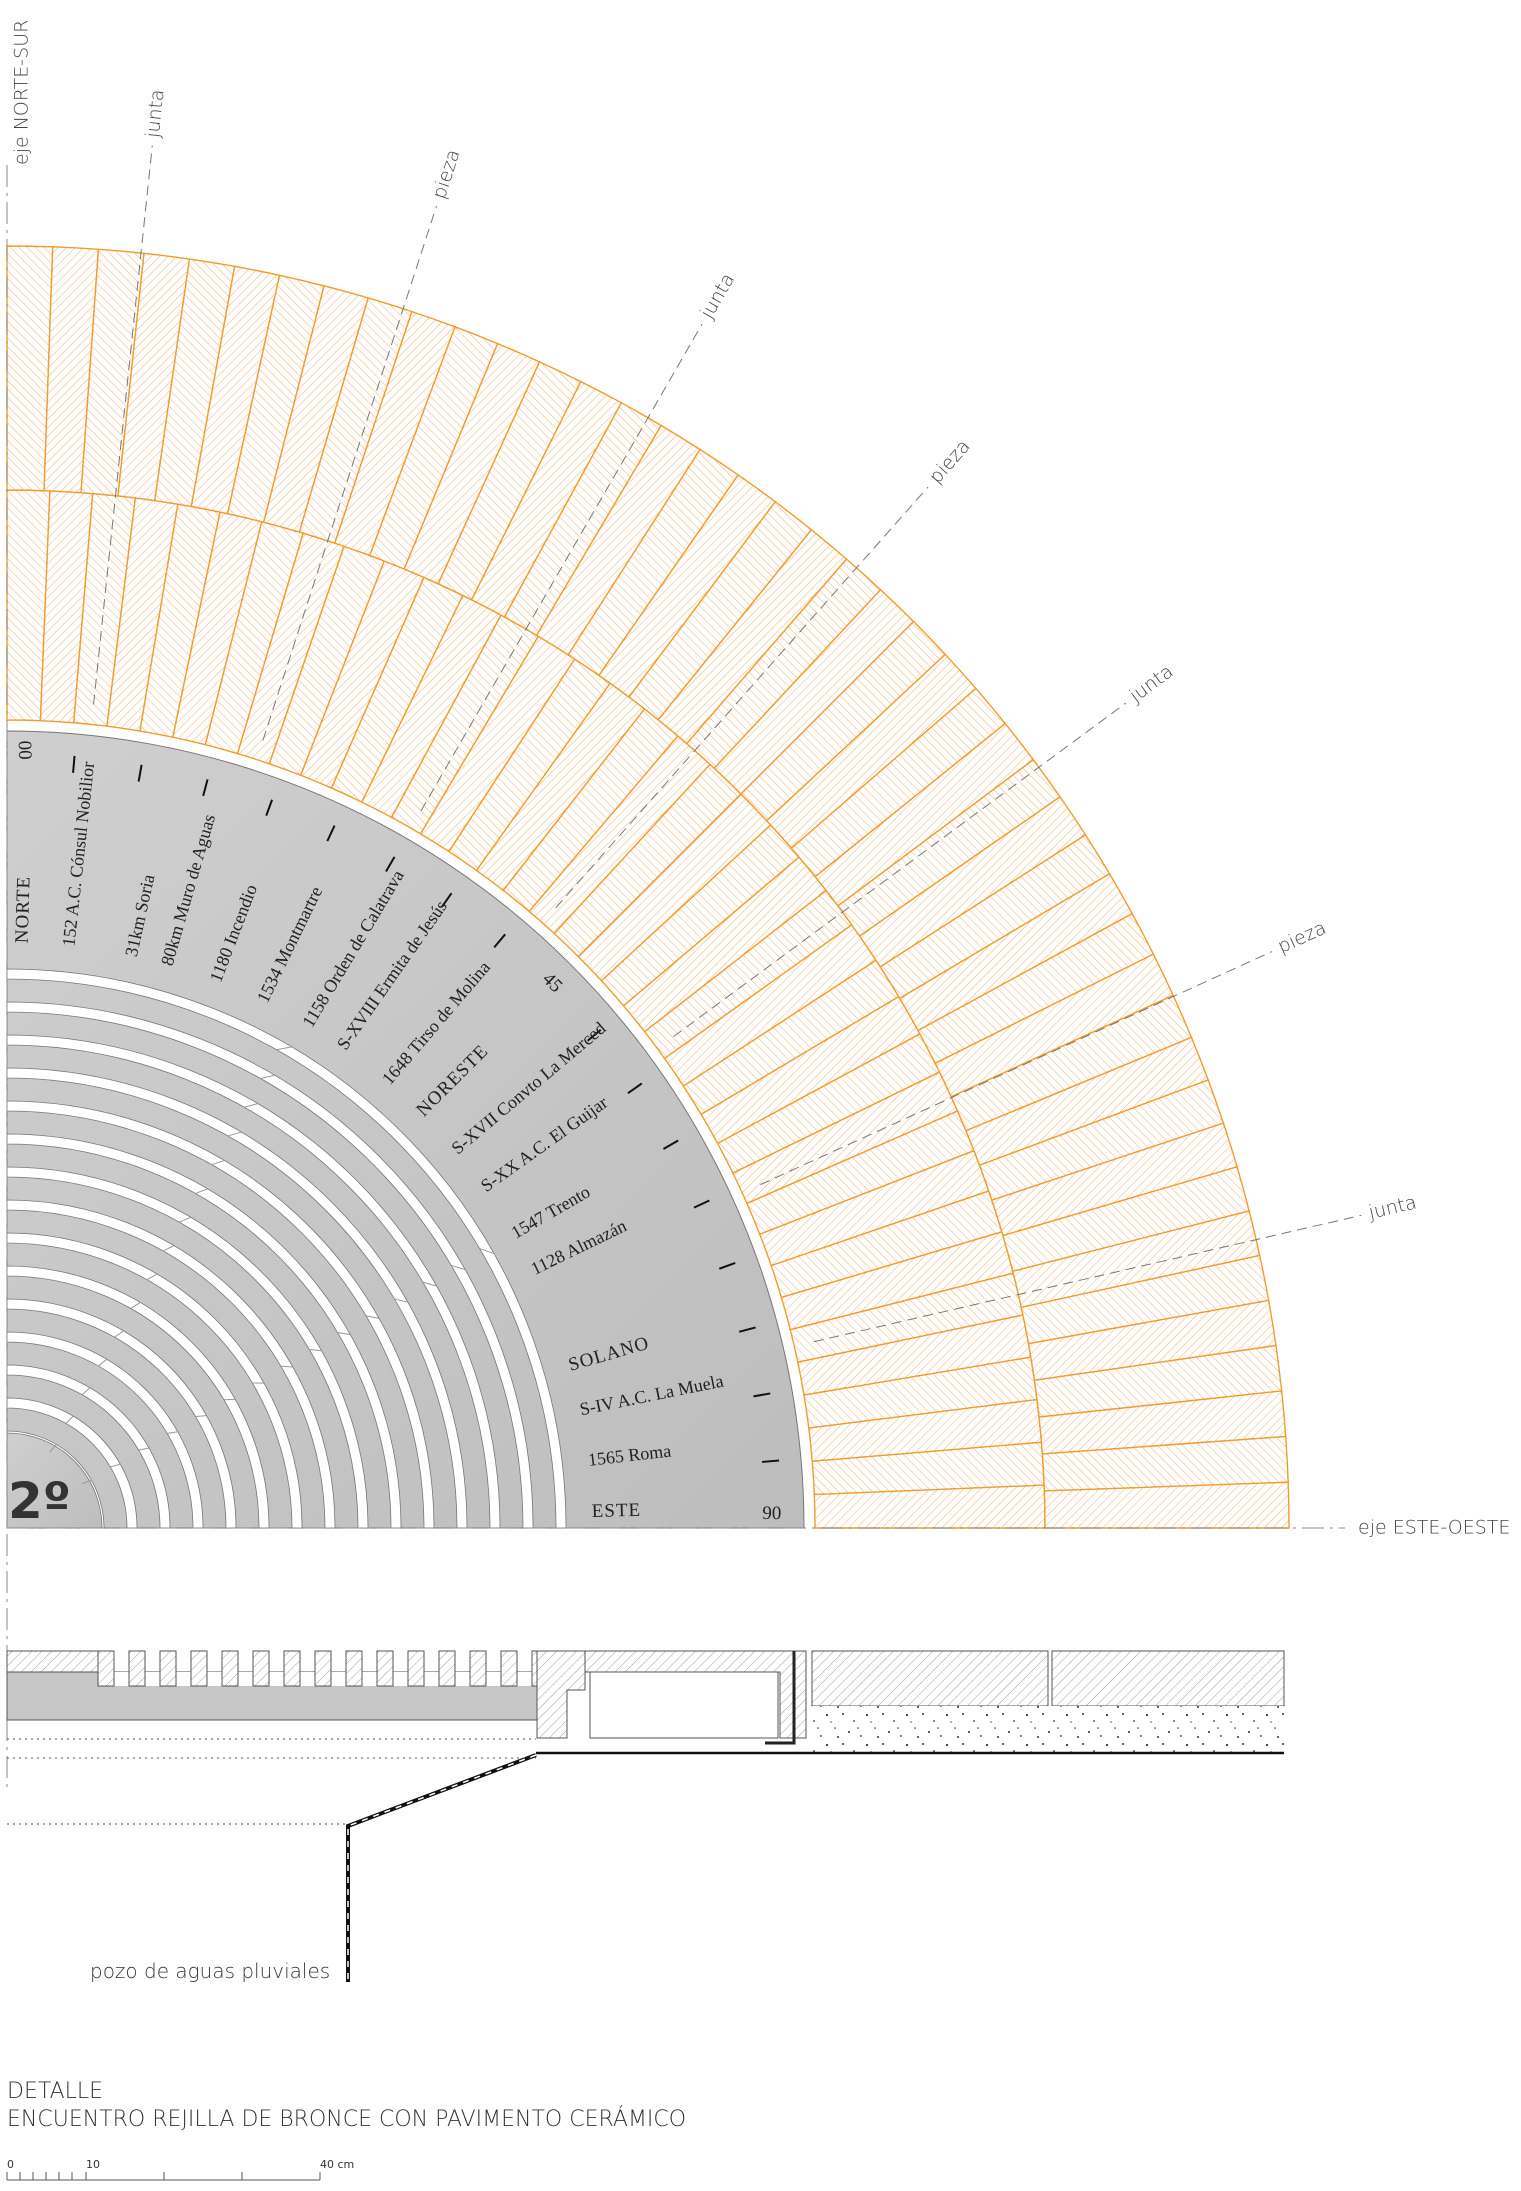 Image resolution: width=1521 pixels, height=2191 pixels. Describe the element at coordinates (10, 2164) in the screenshot. I see `scale-label: 0` at that location.